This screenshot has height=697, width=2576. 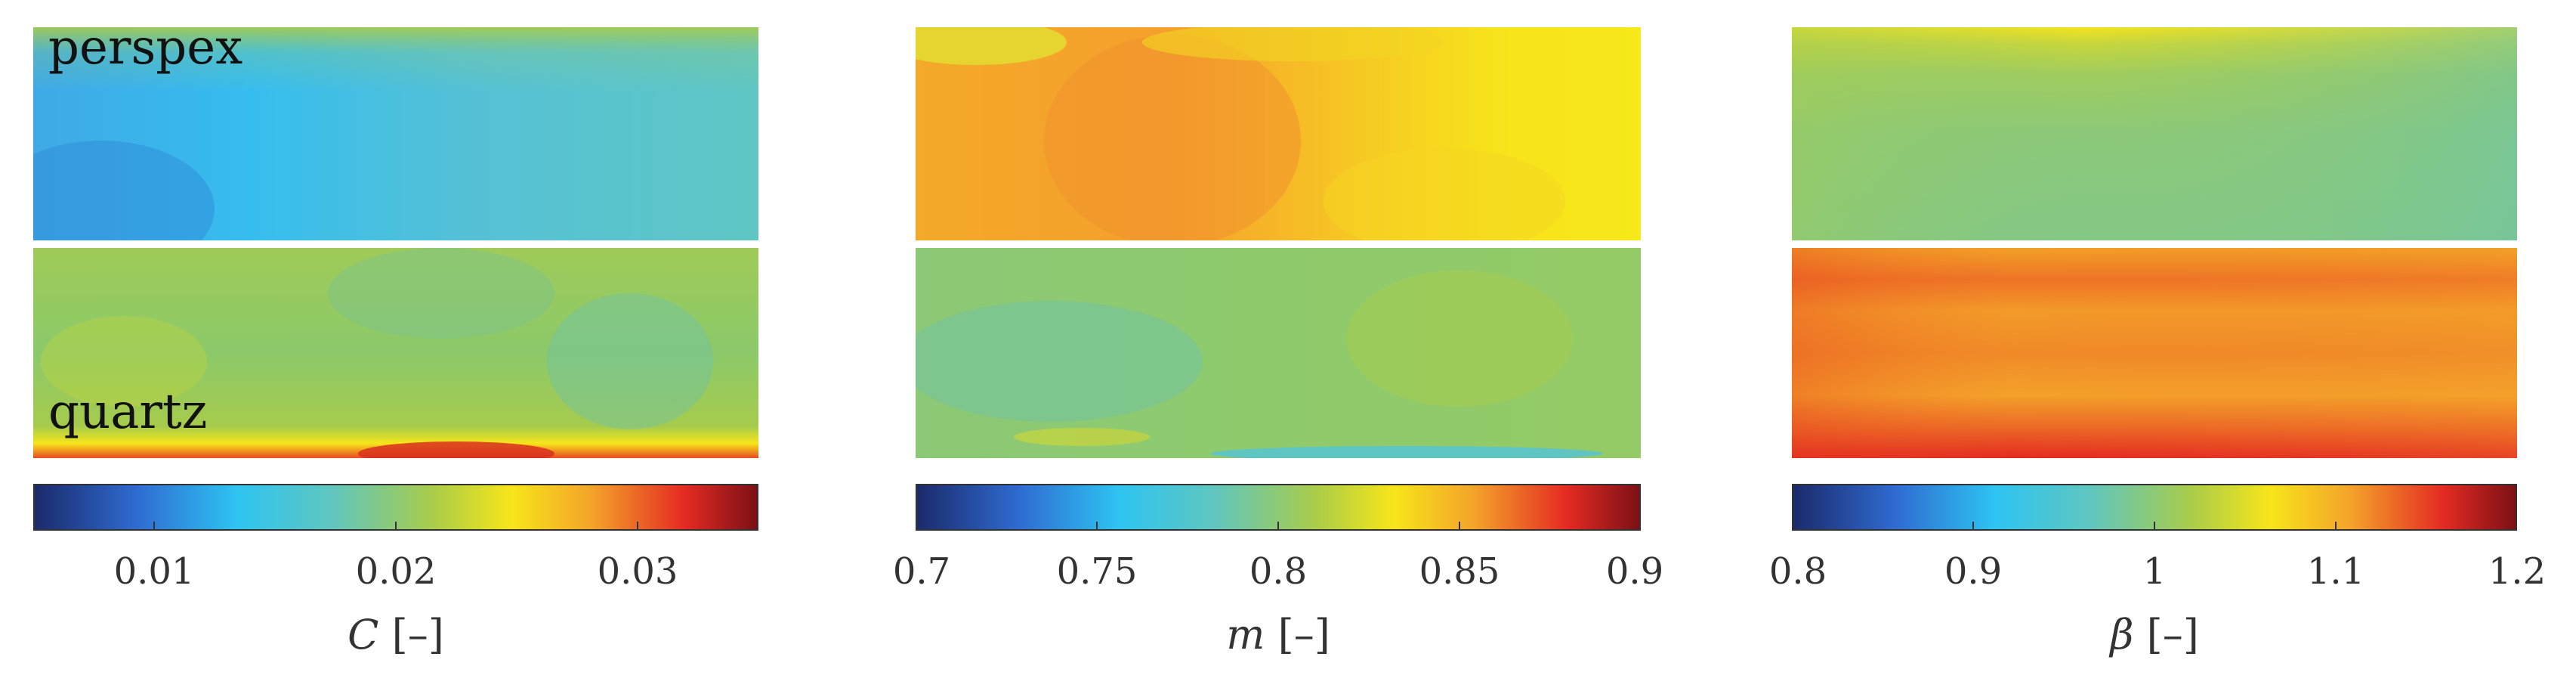 What do you see at coordinates (1278, 133) in the screenshot?
I see `heatmap-m-perspex` at bounding box center [1278, 133].